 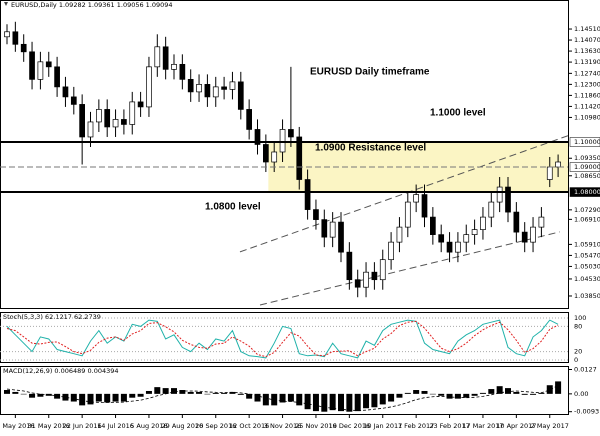 What do you see at coordinates (449, 426) in the screenshot?
I see `x-tick-label: 23 Feb 2017` at bounding box center [449, 426].